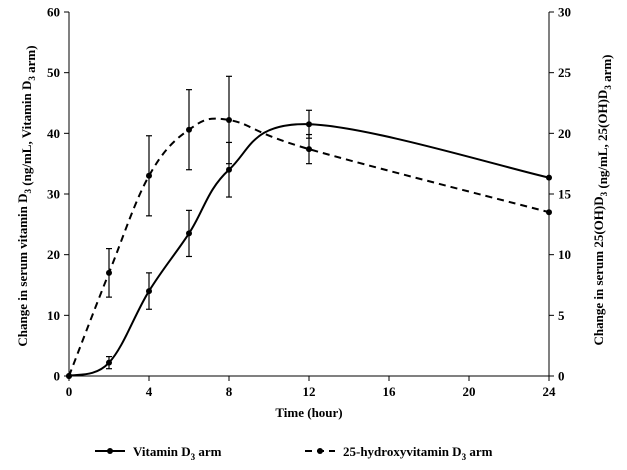  What do you see at coordinates (53, 315) in the screenshot?
I see `y-left-tick-label: 10` at bounding box center [53, 315].